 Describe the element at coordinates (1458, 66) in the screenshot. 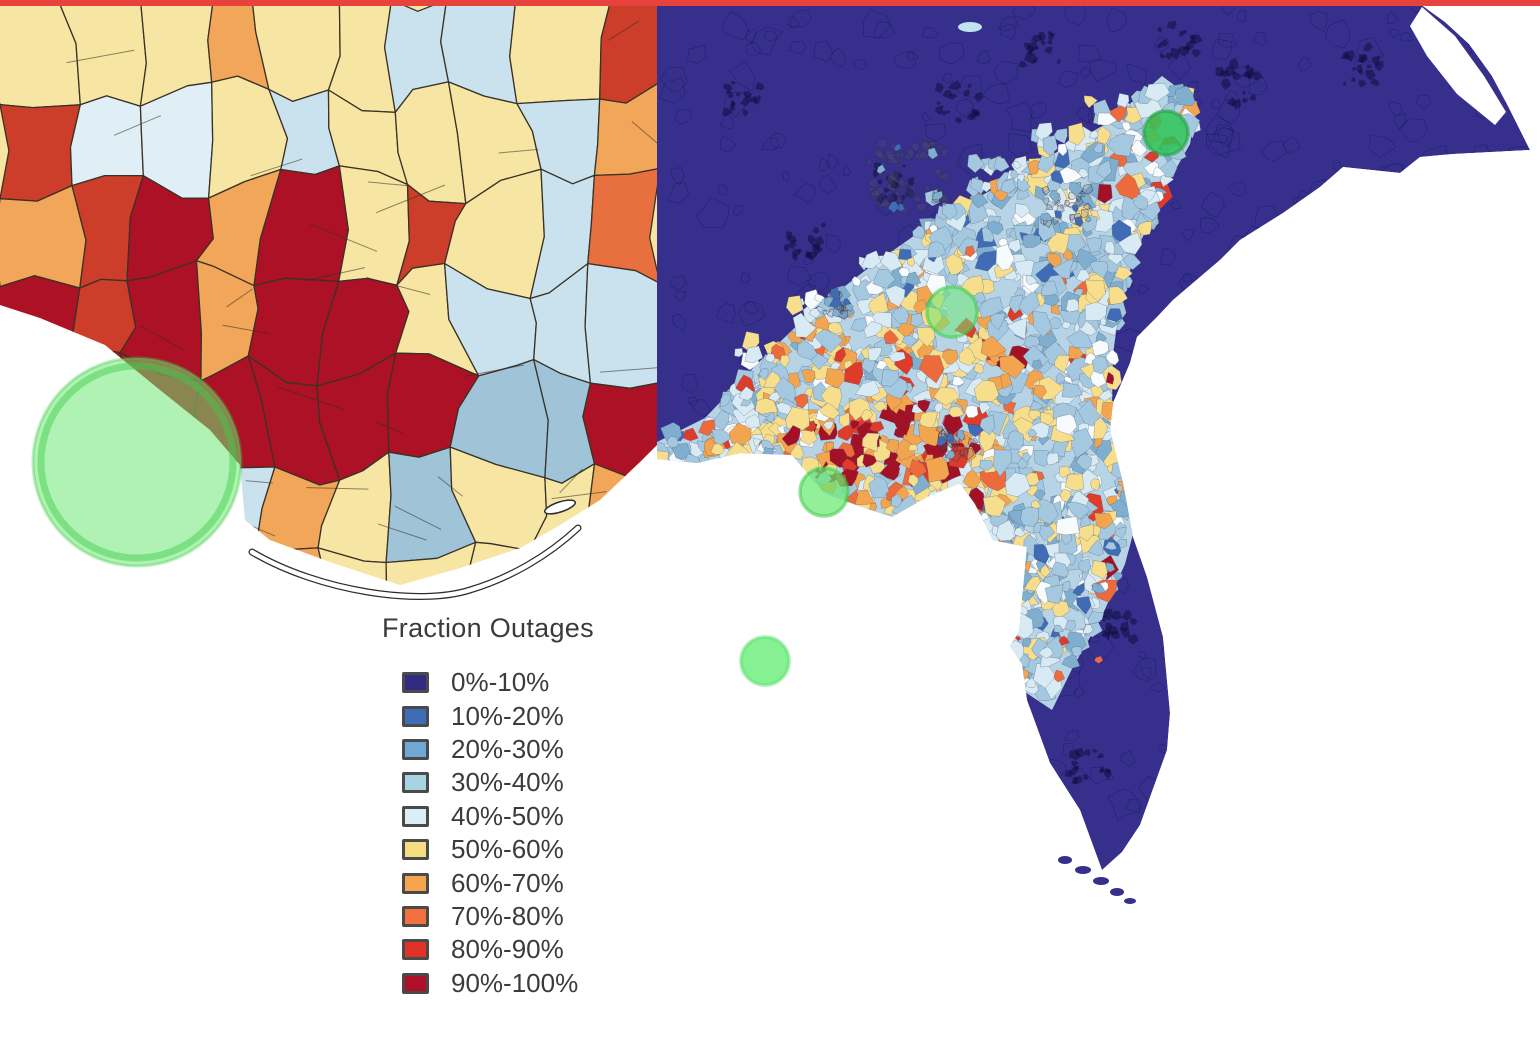

I see `coastal-sound` at that location.